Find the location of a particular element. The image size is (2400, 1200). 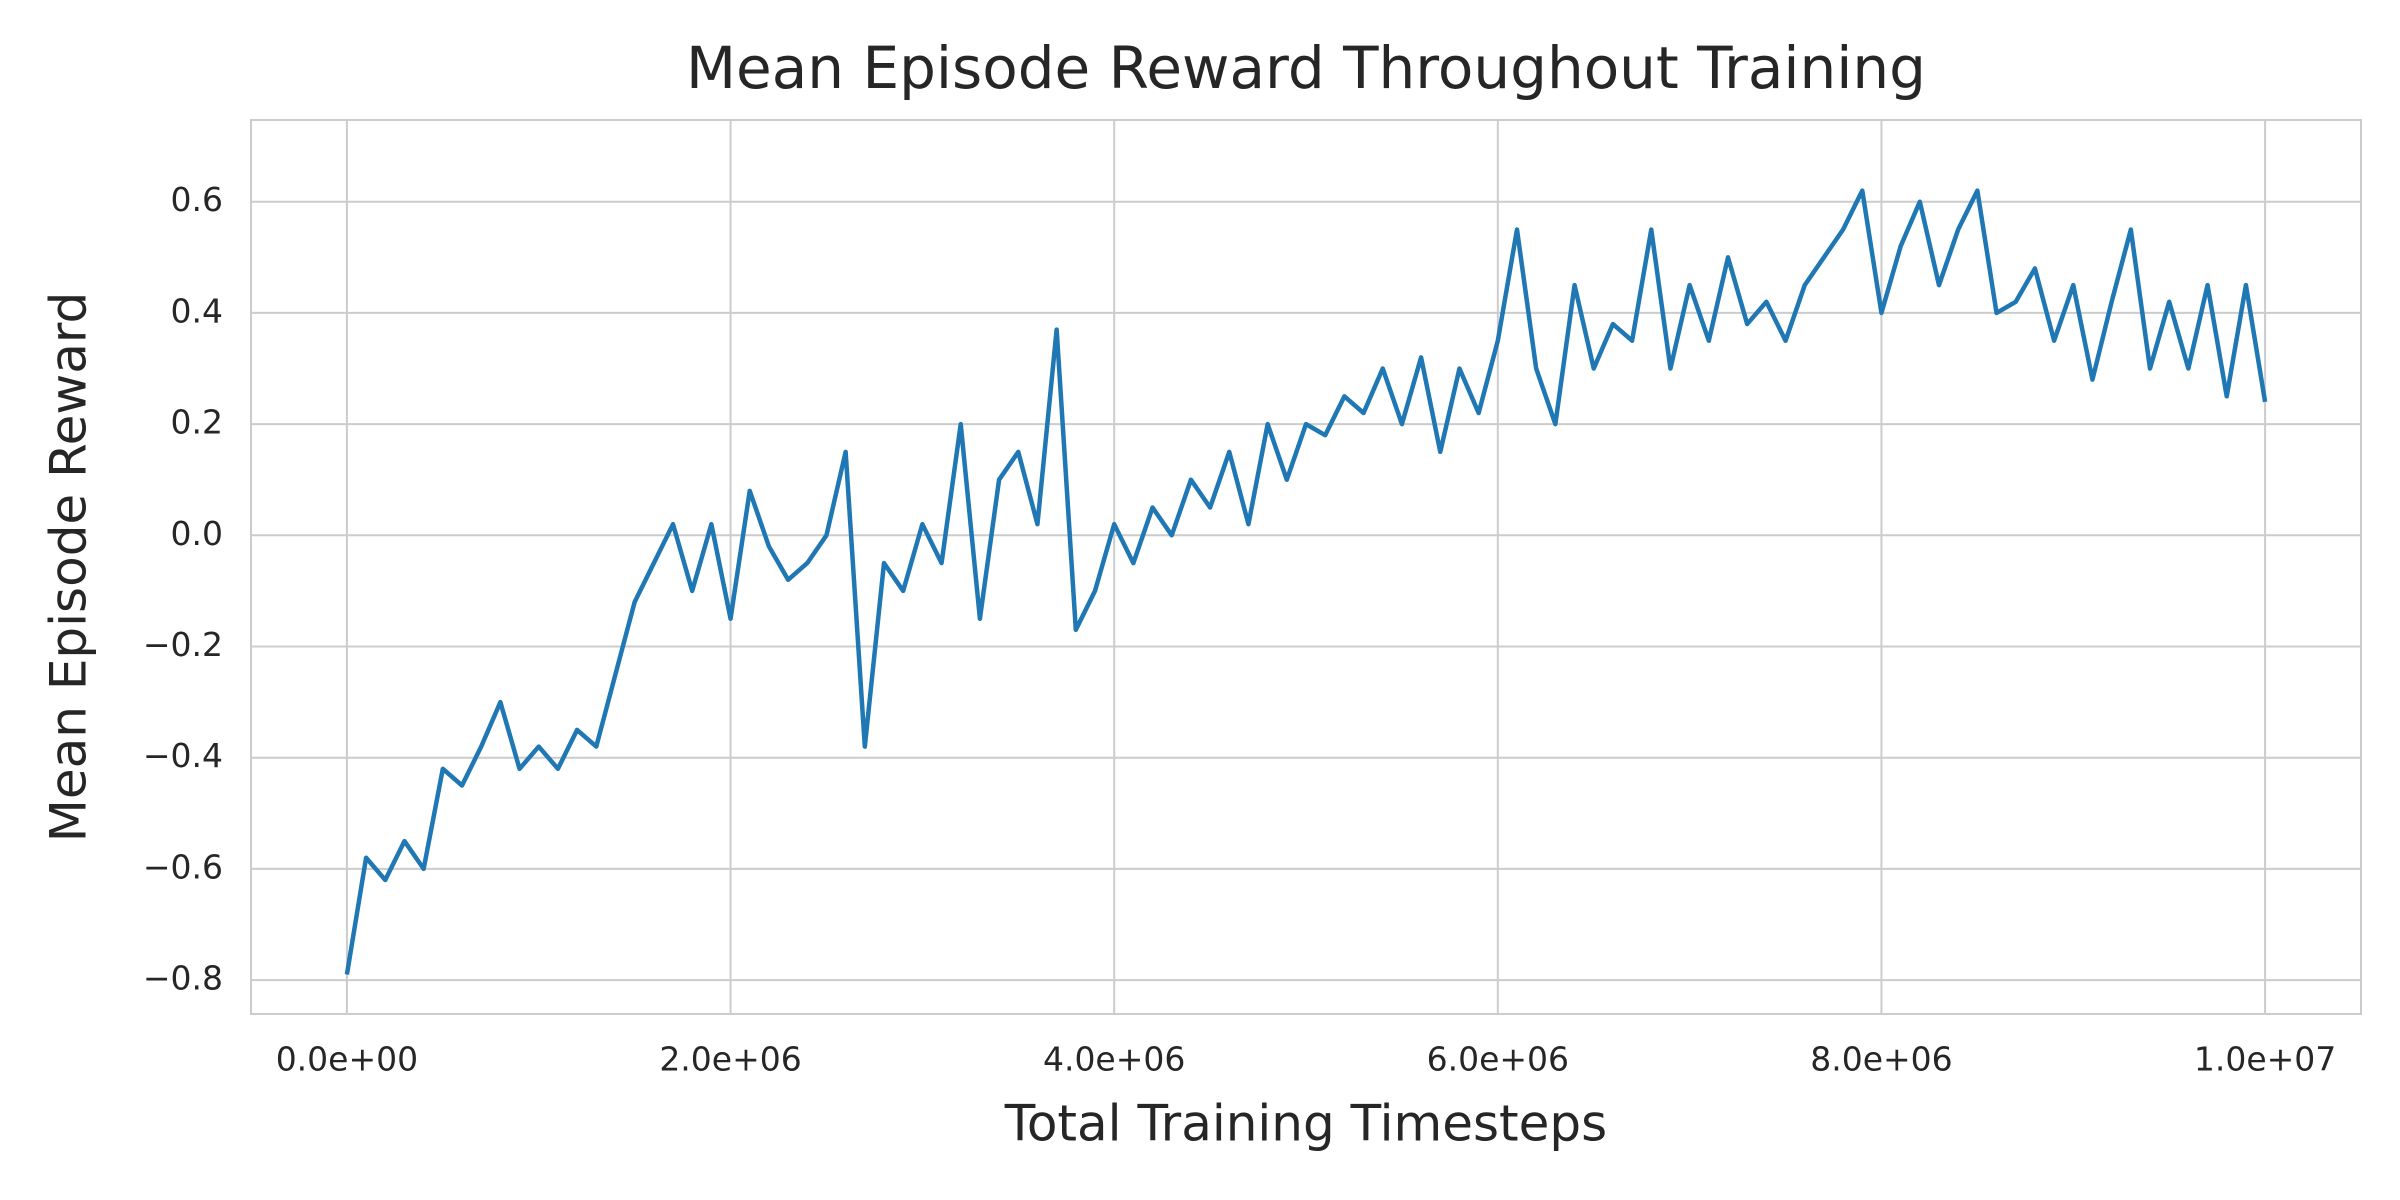

y-tick-label: 0.4 is located at coordinates (197, 310).